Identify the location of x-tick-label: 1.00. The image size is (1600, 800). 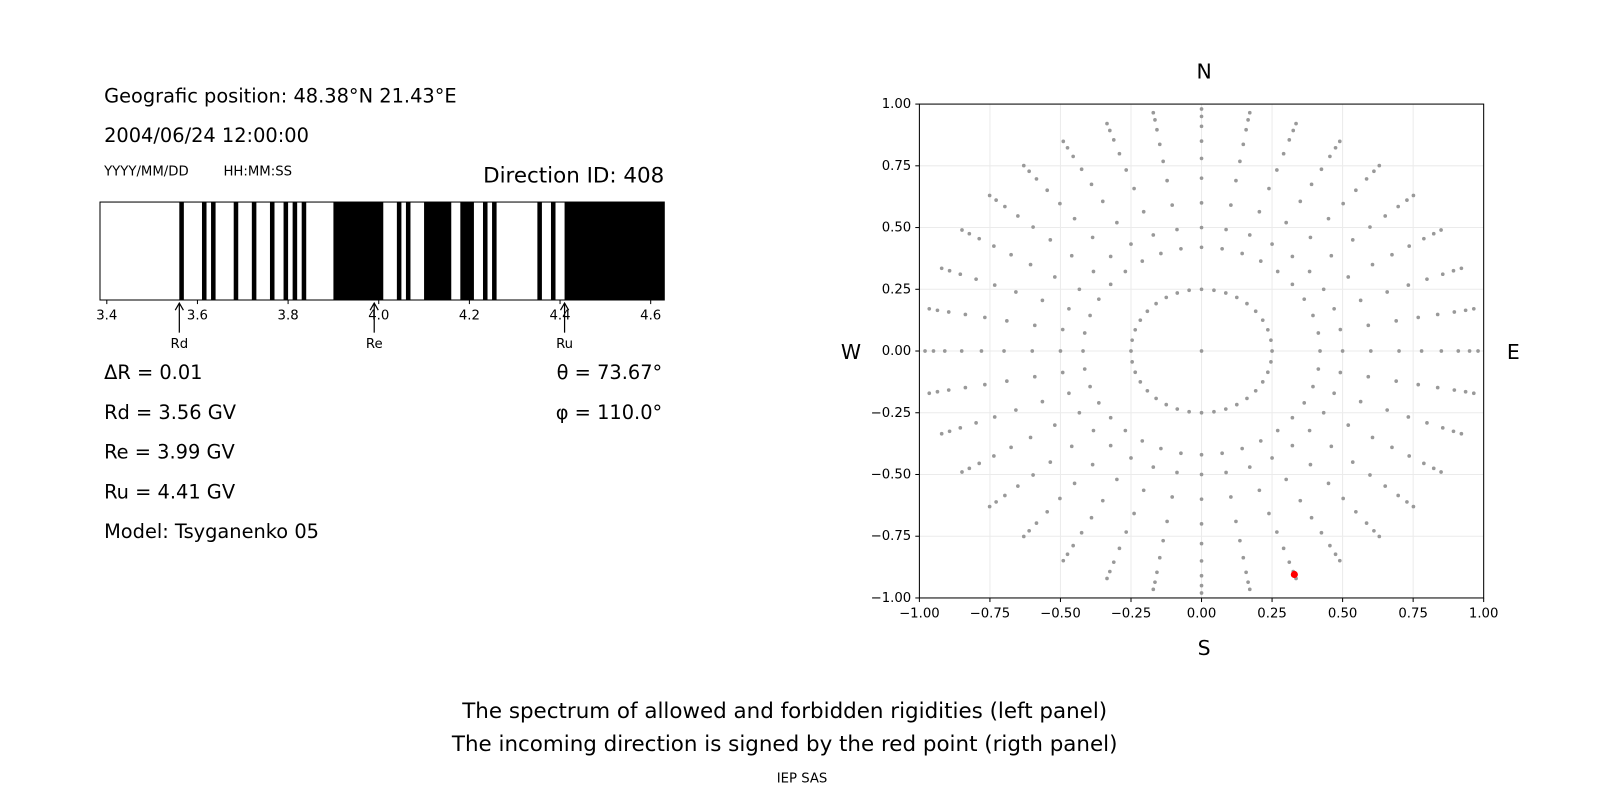
(1484, 613).